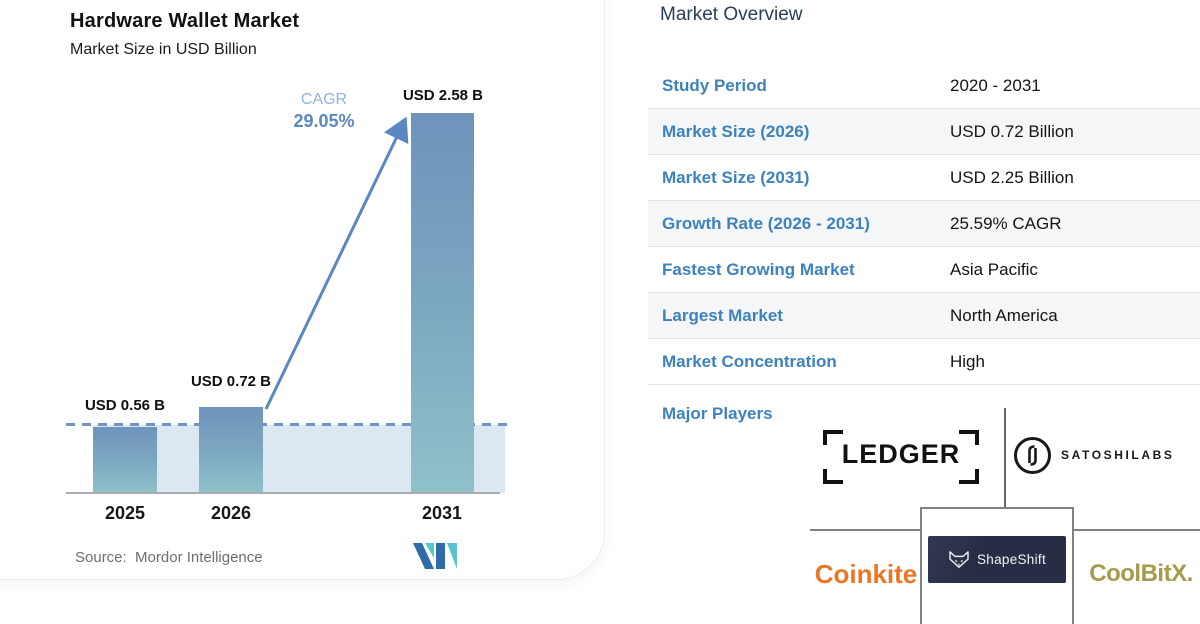 The height and width of the screenshot is (624, 1200). What do you see at coordinates (731, 14) in the screenshot?
I see `overview-title: Market Overview` at bounding box center [731, 14].